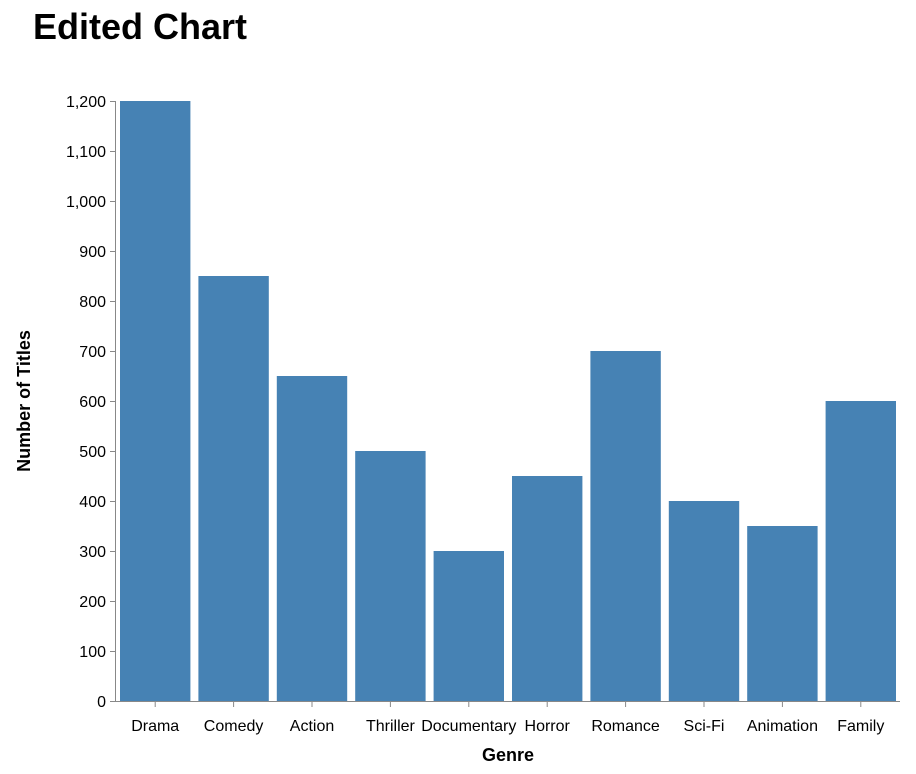  What do you see at coordinates (860, 726) in the screenshot?
I see `x-tick-label: Family` at bounding box center [860, 726].